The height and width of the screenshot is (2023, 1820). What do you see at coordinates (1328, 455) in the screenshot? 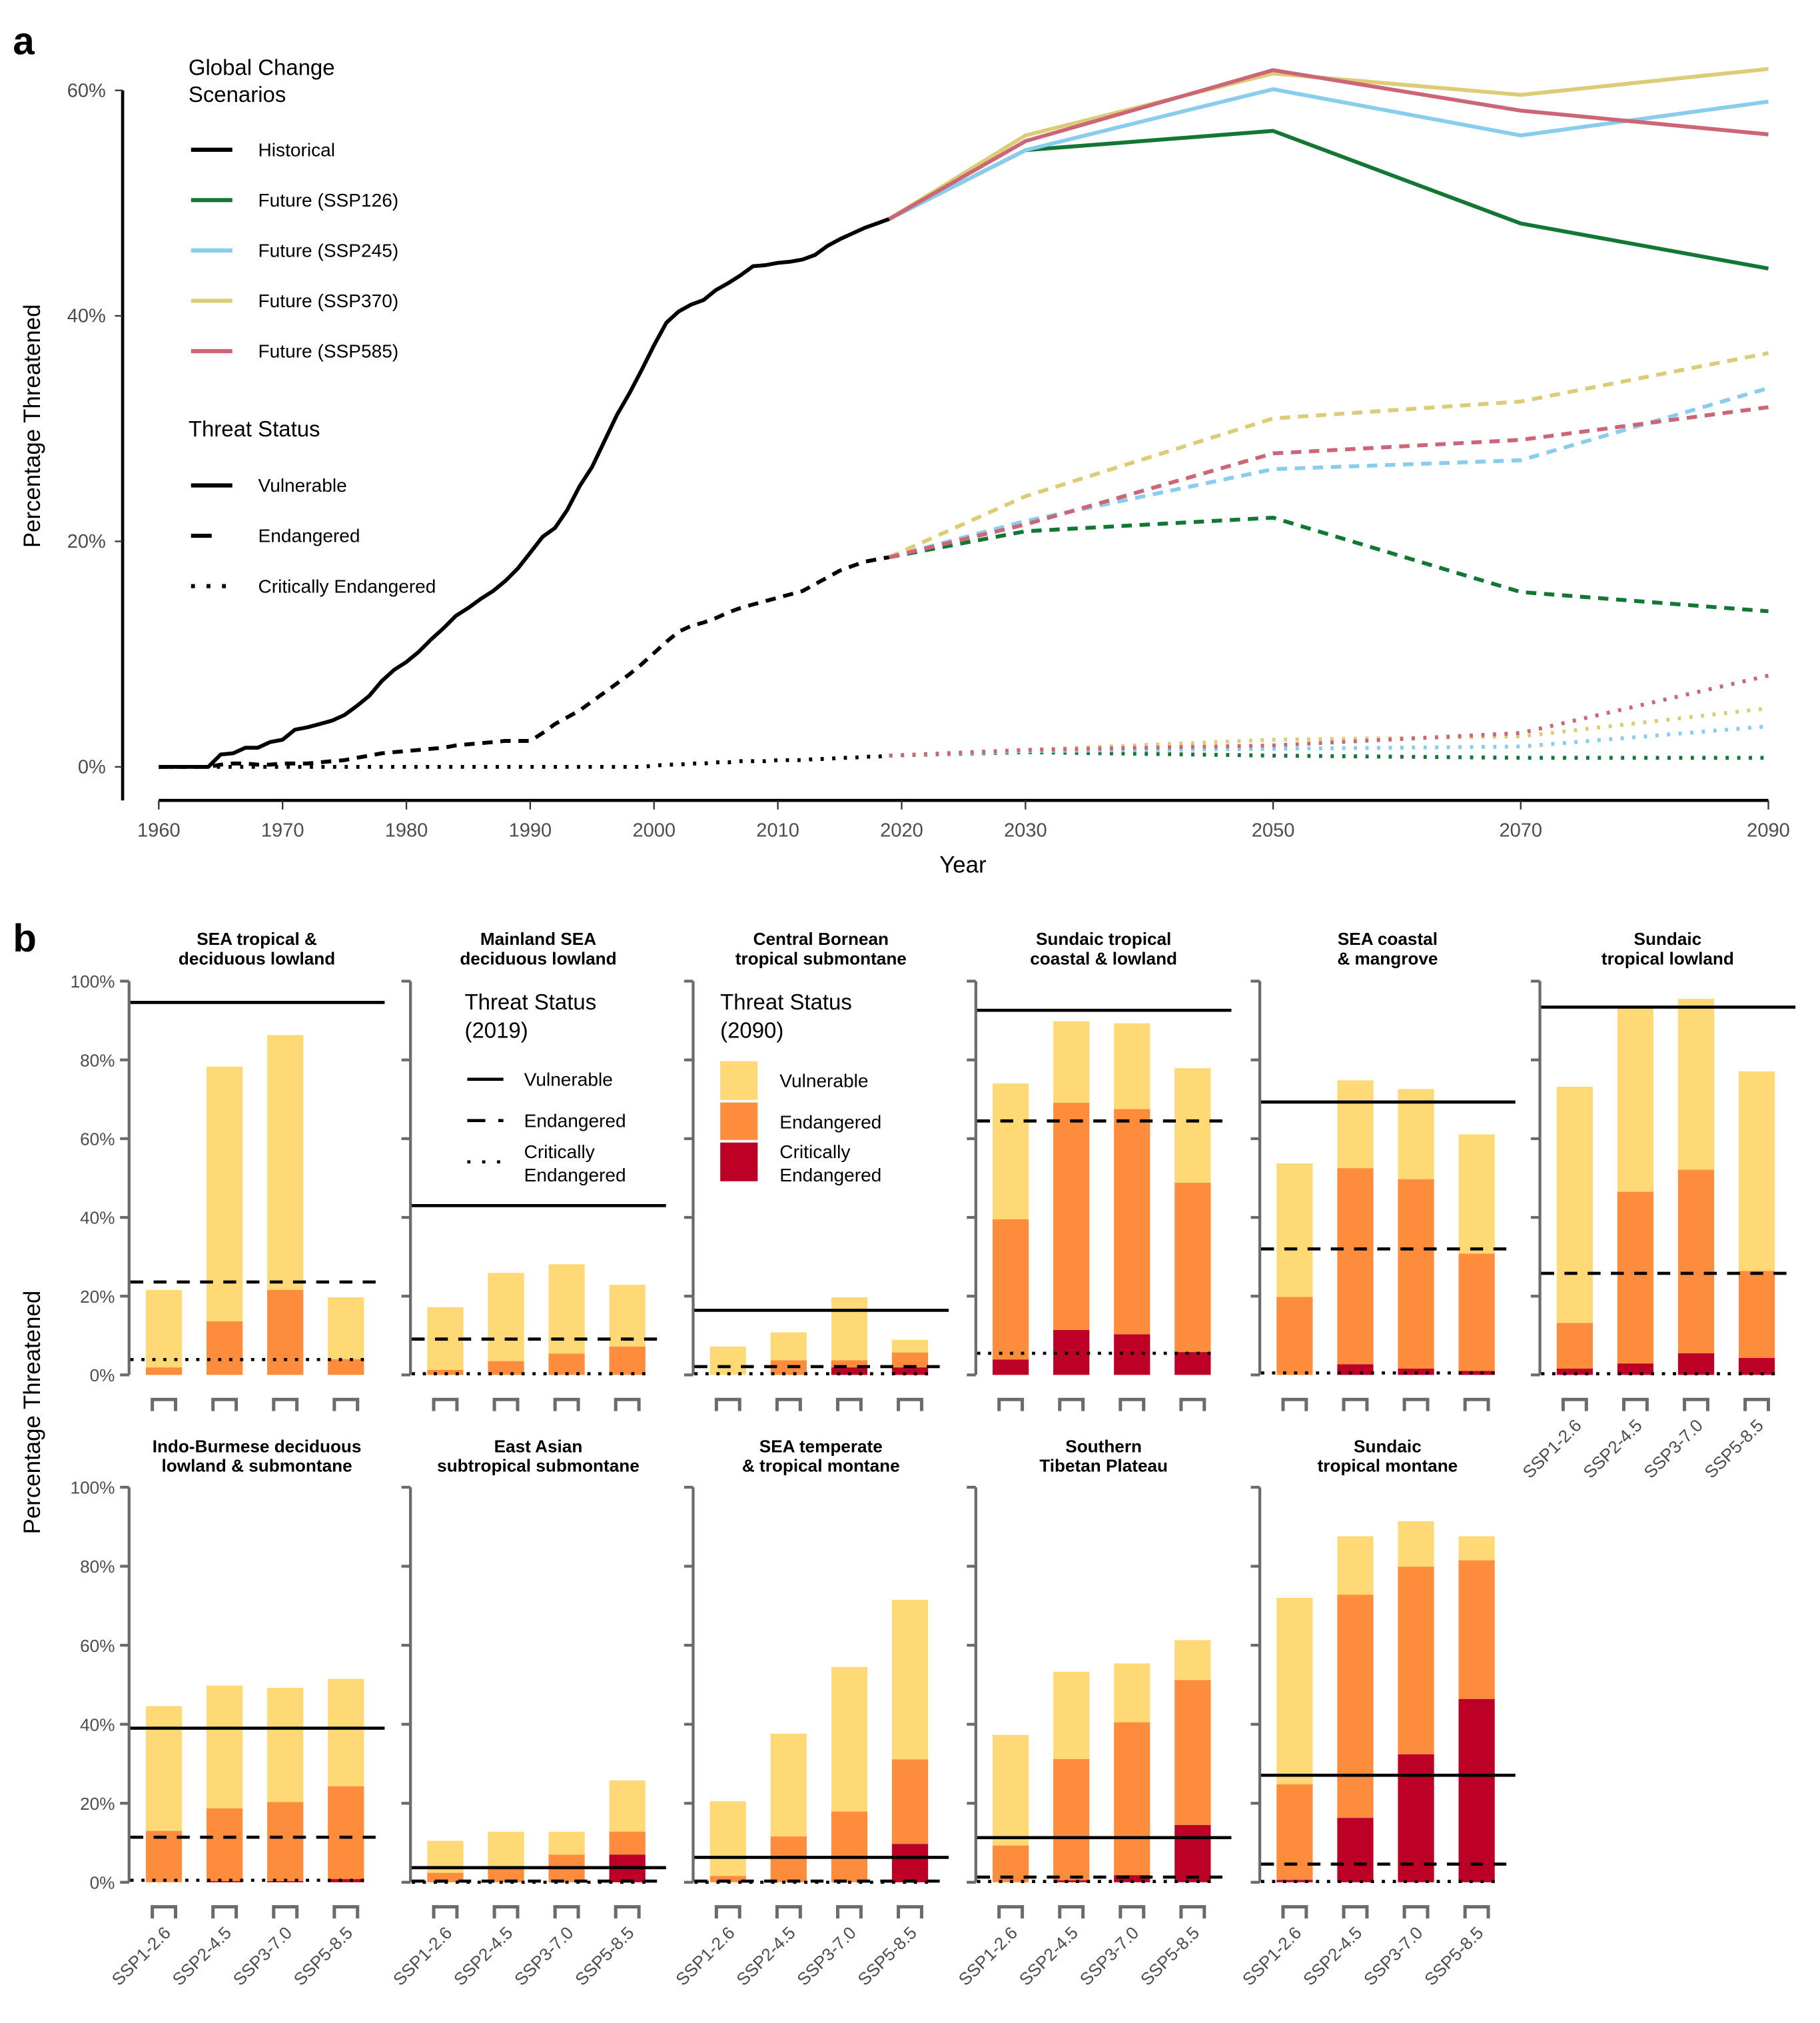
I see `ssp370-en-line` at bounding box center [1328, 455].